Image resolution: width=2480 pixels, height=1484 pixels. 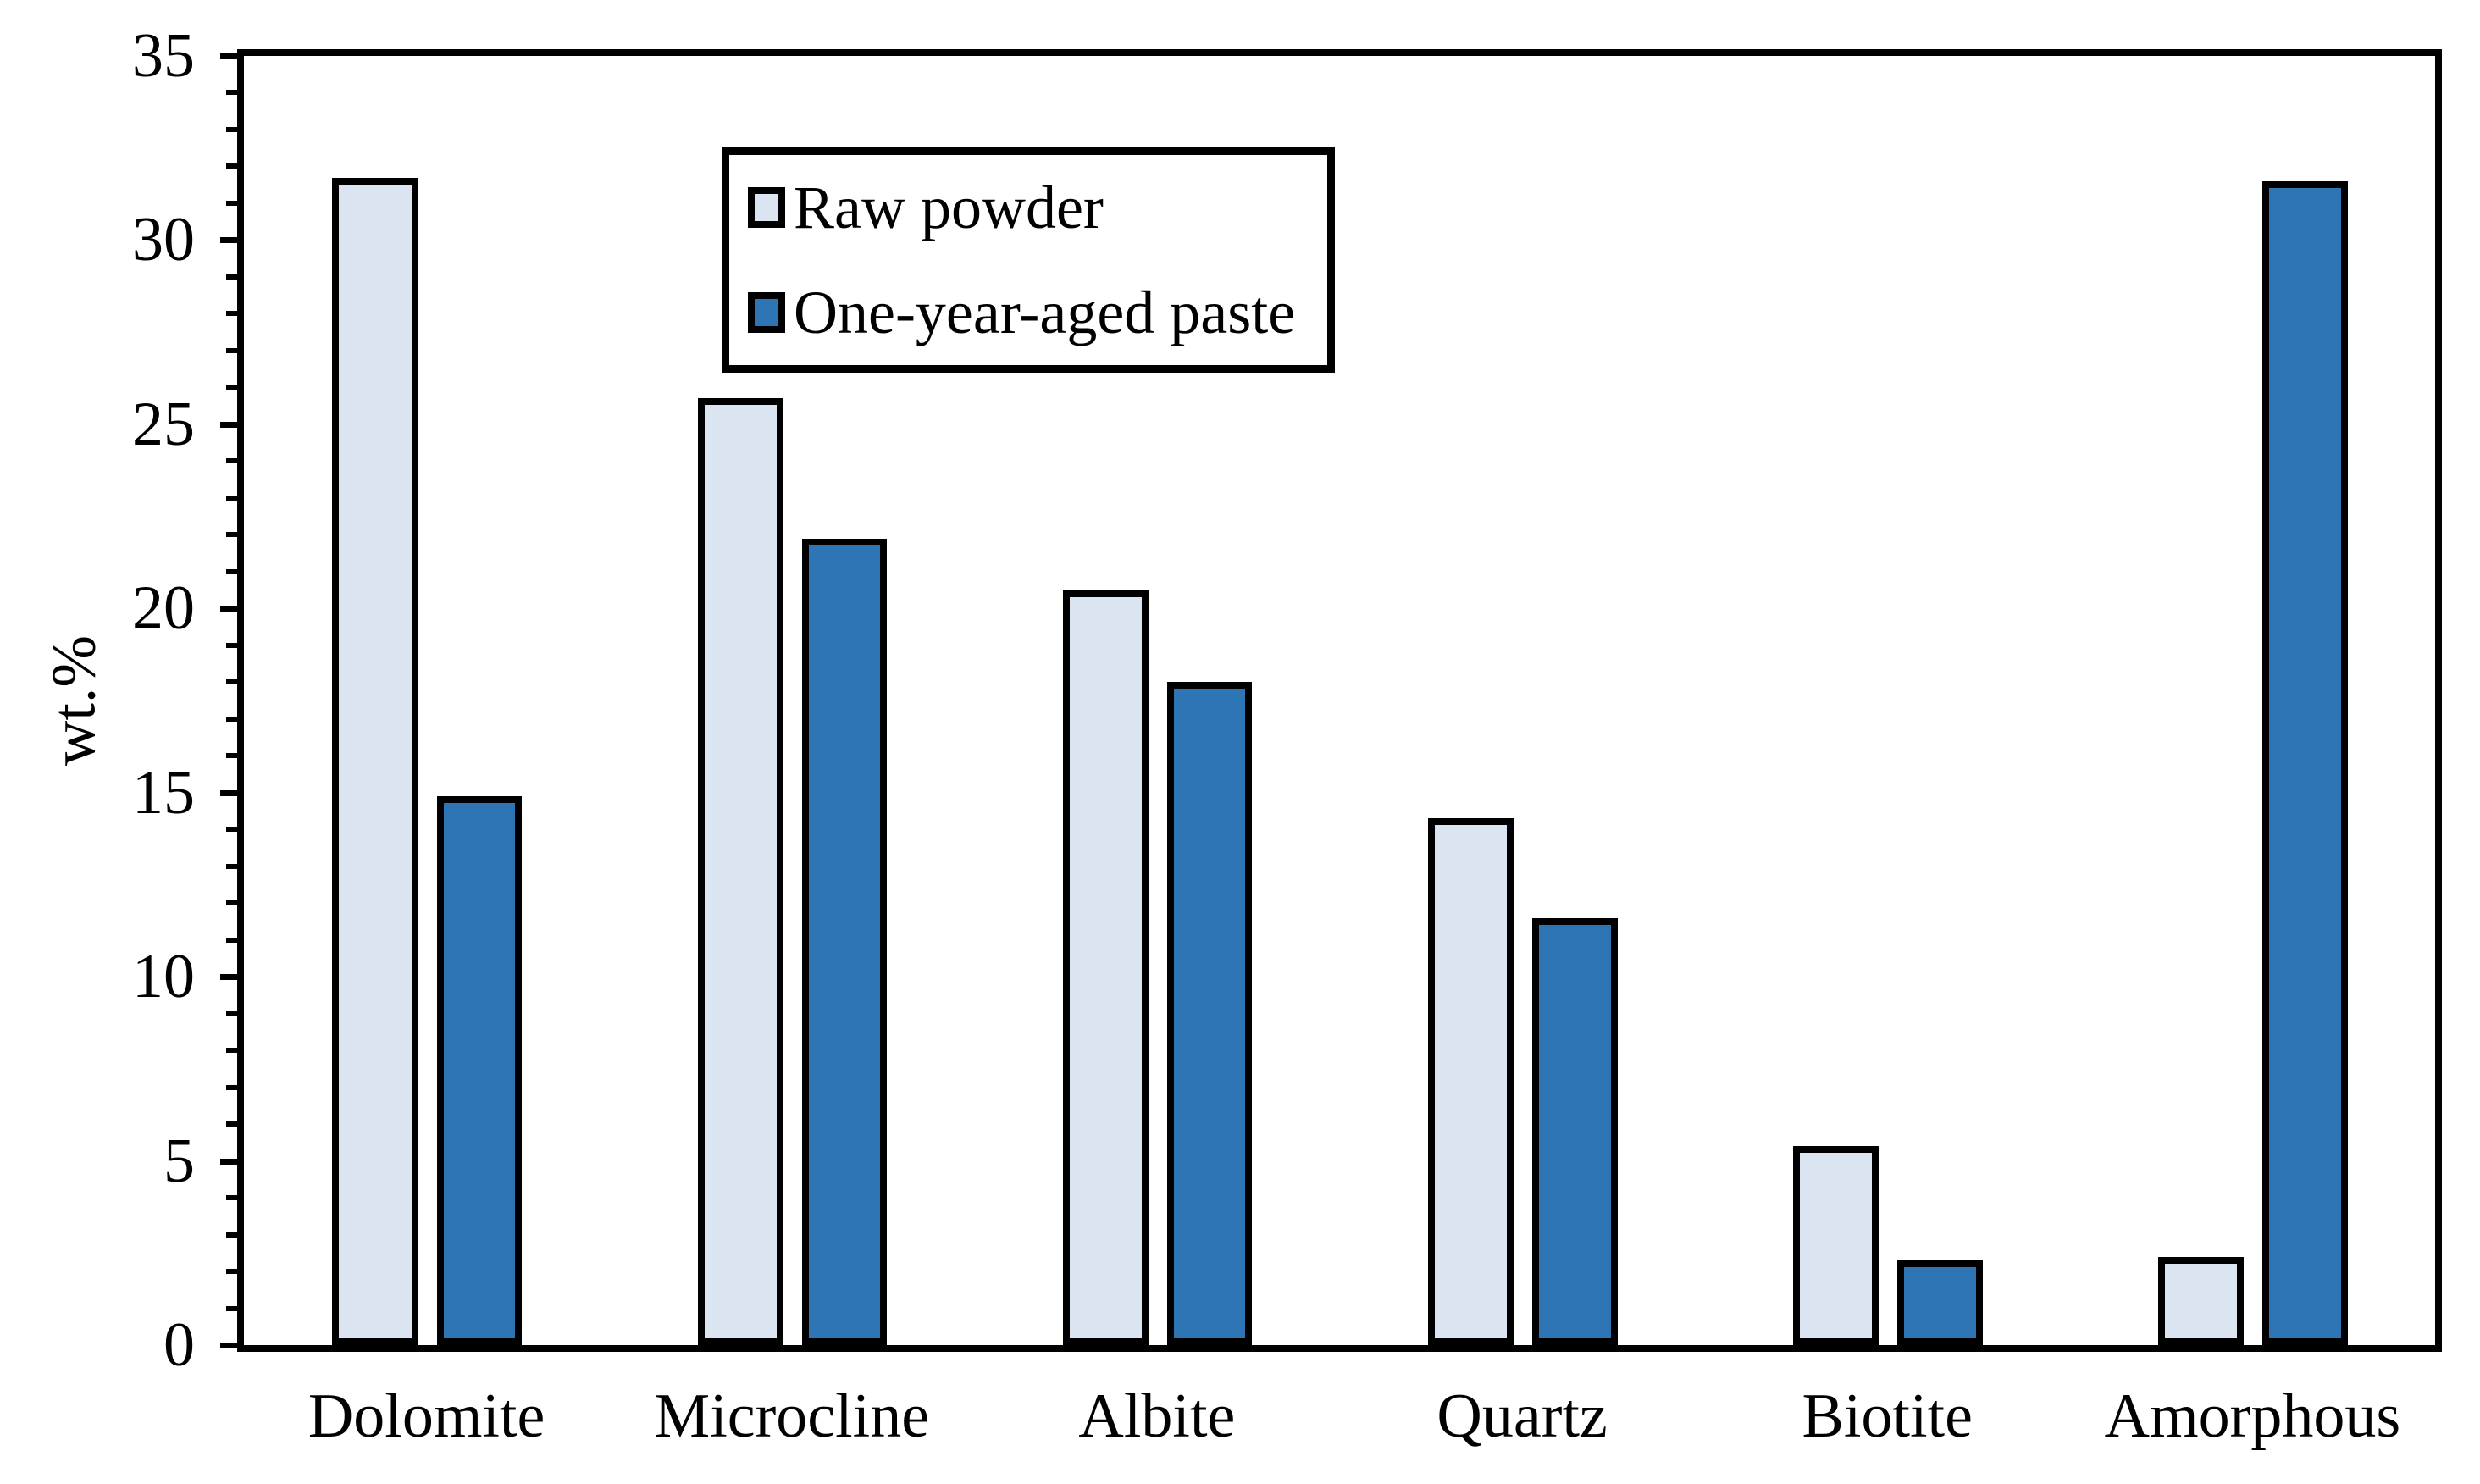 I want to click on legend-swatch-raw-powder, so click(x=767, y=207).